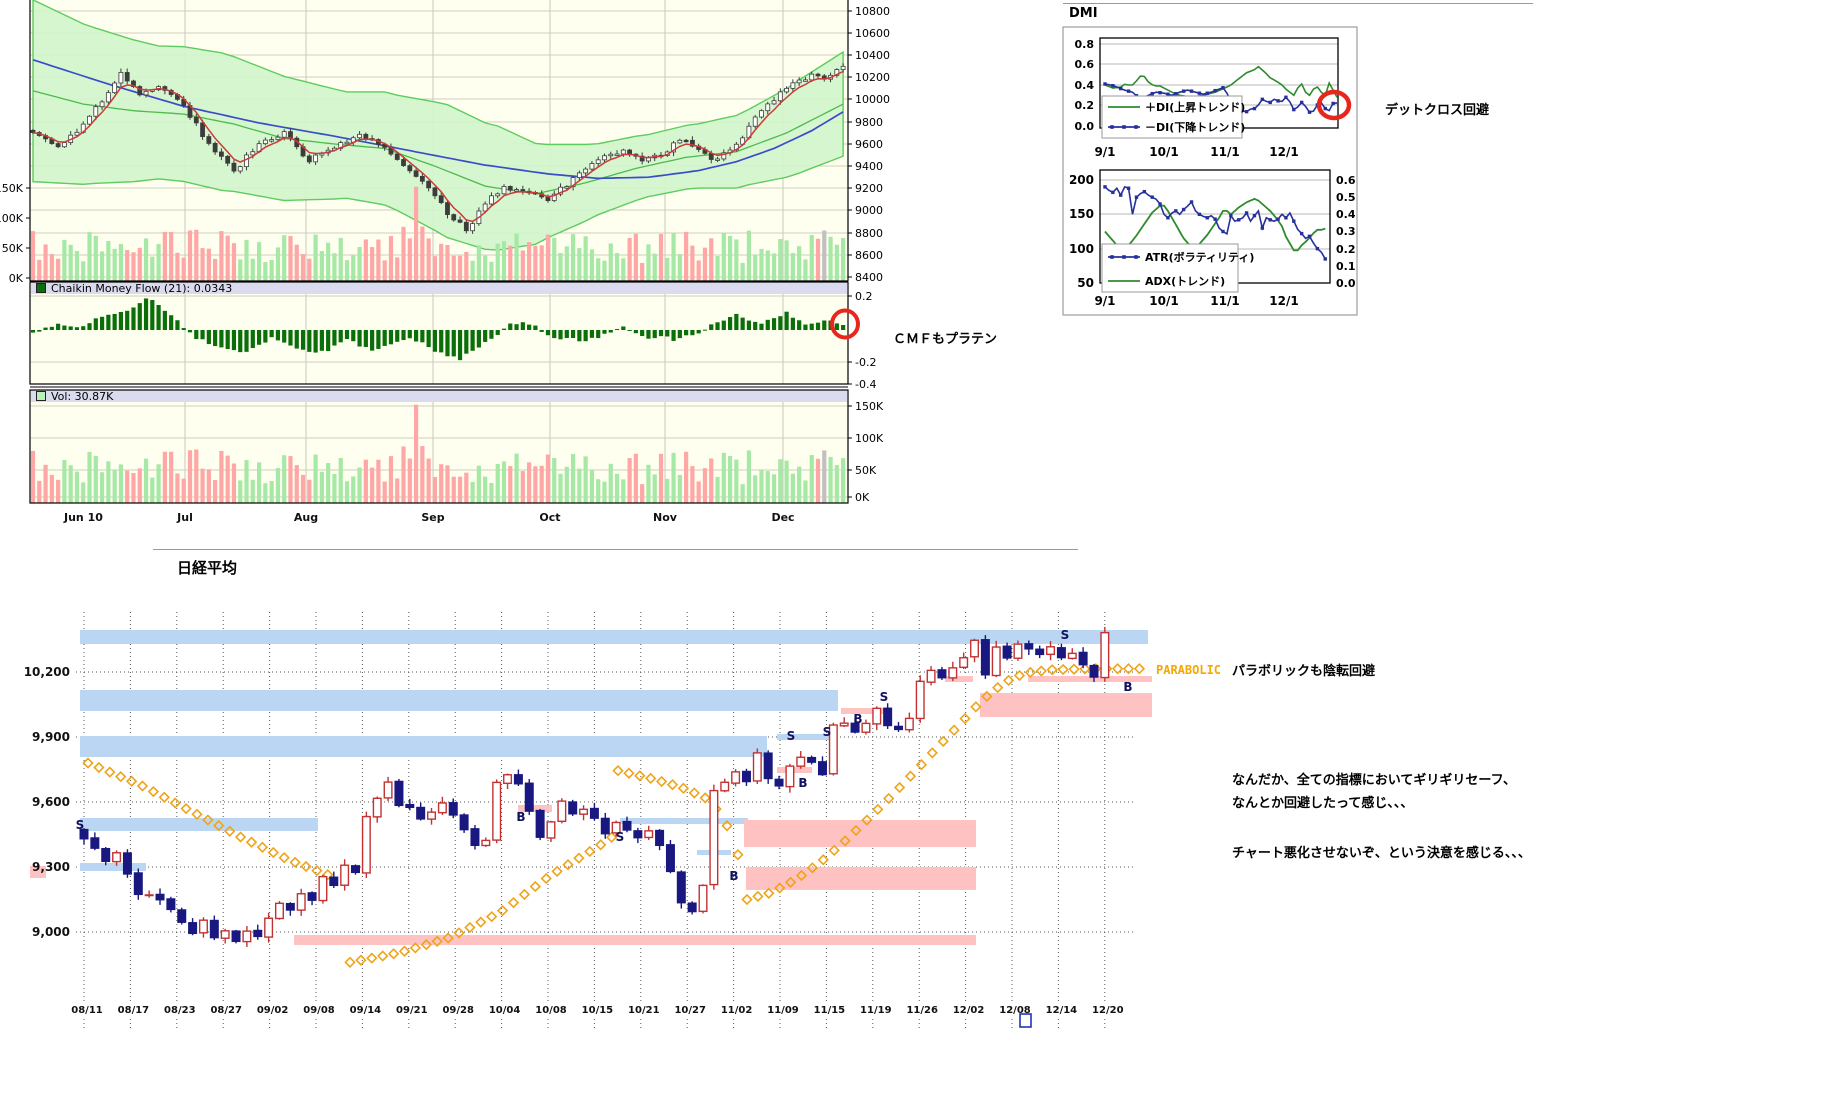 The height and width of the screenshot is (1116, 1842). I want to click on svg-text: 09/08, so click(319, 1010).